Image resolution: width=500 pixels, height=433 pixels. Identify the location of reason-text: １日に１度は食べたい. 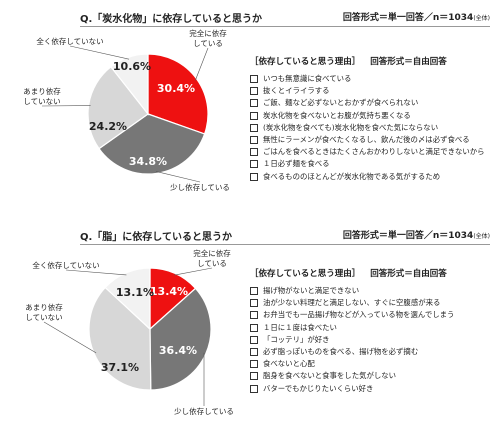
(300, 327).